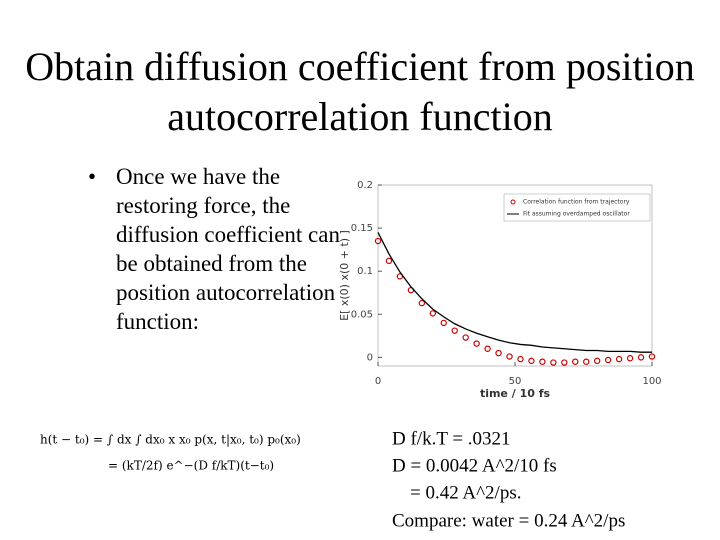 The height and width of the screenshot is (540, 720). Describe the element at coordinates (576, 214) in the screenshot. I see `legend-label: Fit assuming overdamped oscillator` at that location.